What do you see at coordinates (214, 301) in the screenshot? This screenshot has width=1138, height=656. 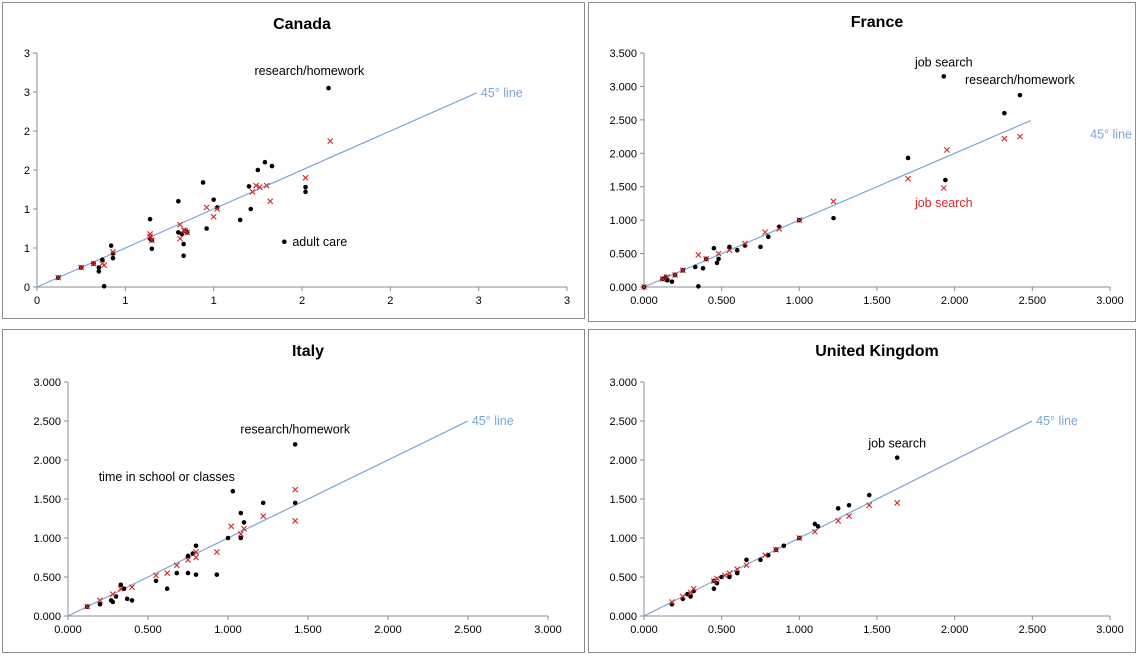 I see `x-tick-label: 1` at bounding box center [214, 301].